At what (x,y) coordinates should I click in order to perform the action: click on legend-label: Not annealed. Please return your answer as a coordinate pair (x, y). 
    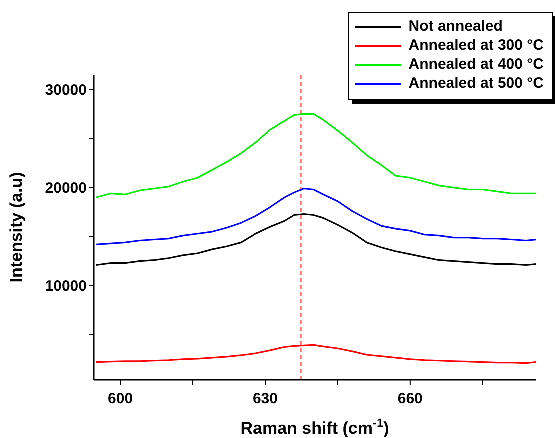
    Looking at the image, I should click on (455, 26).